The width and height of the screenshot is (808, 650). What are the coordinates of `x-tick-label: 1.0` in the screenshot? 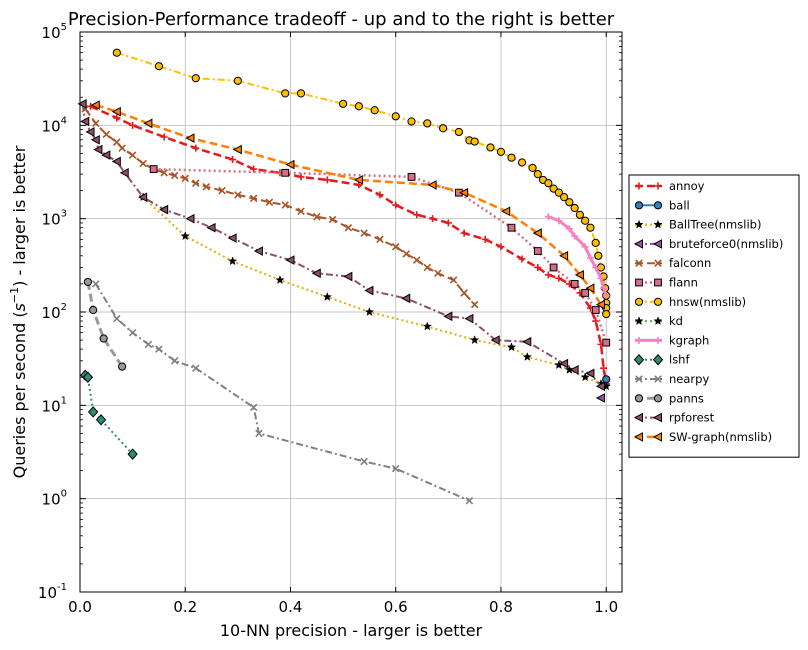 It's located at (606, 607).